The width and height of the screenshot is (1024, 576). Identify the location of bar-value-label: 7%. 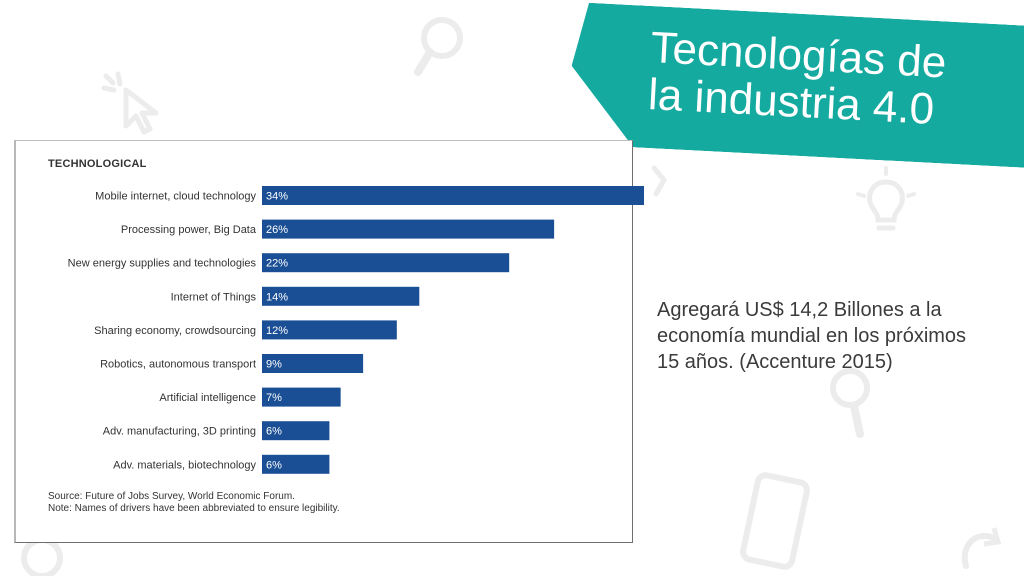
(274, 398).